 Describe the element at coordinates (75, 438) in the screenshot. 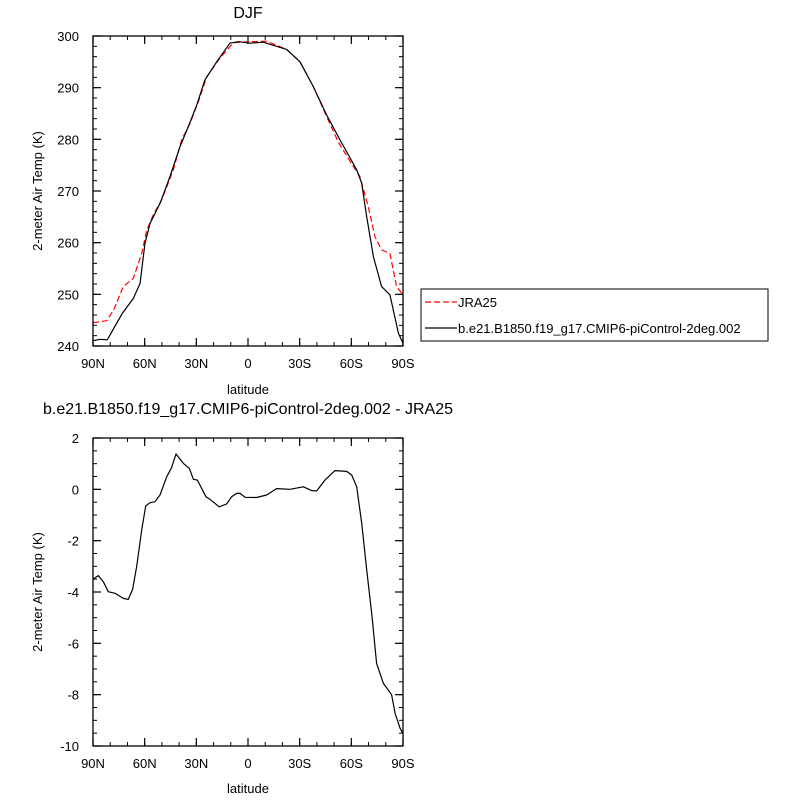

I see `y-tick-label: 2` at that location.